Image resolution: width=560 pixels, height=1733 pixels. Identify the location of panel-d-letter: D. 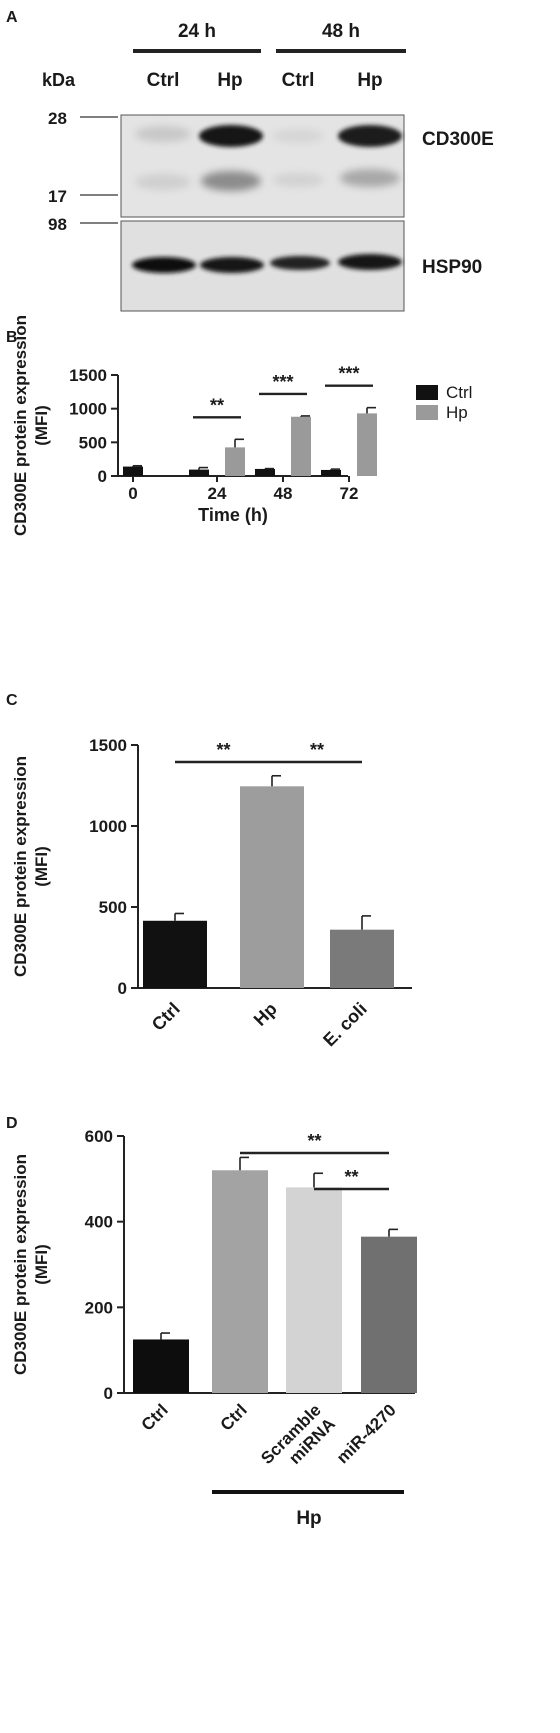
(12, 1123).